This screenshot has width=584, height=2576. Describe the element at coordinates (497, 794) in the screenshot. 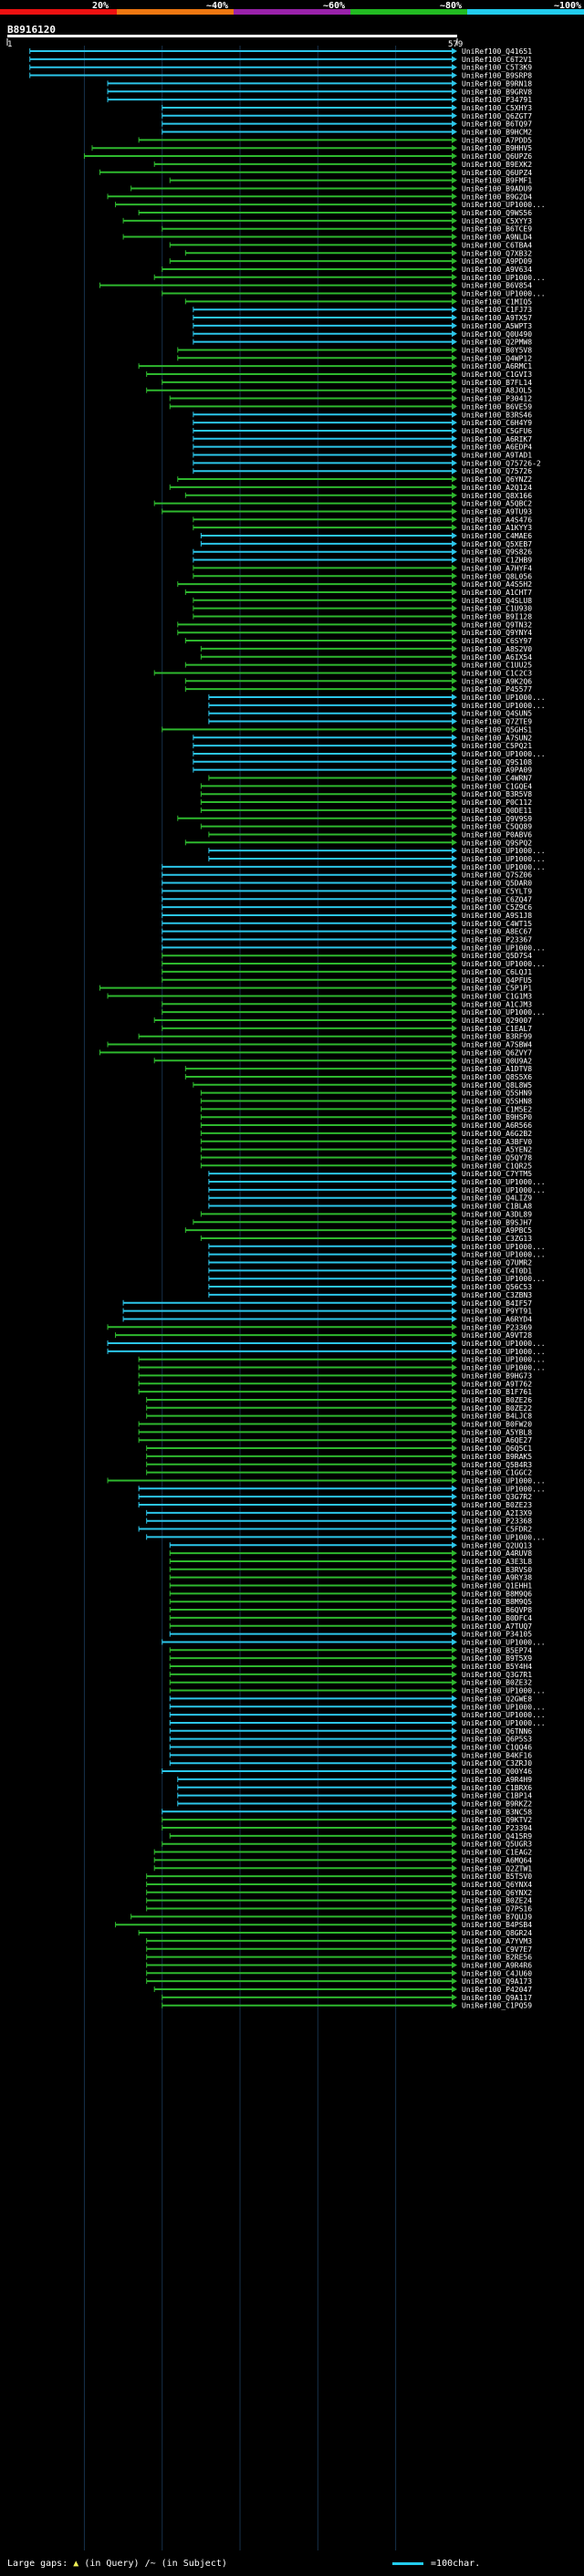

I see `hit-label: UniRef100_B3R5V8` at that location.